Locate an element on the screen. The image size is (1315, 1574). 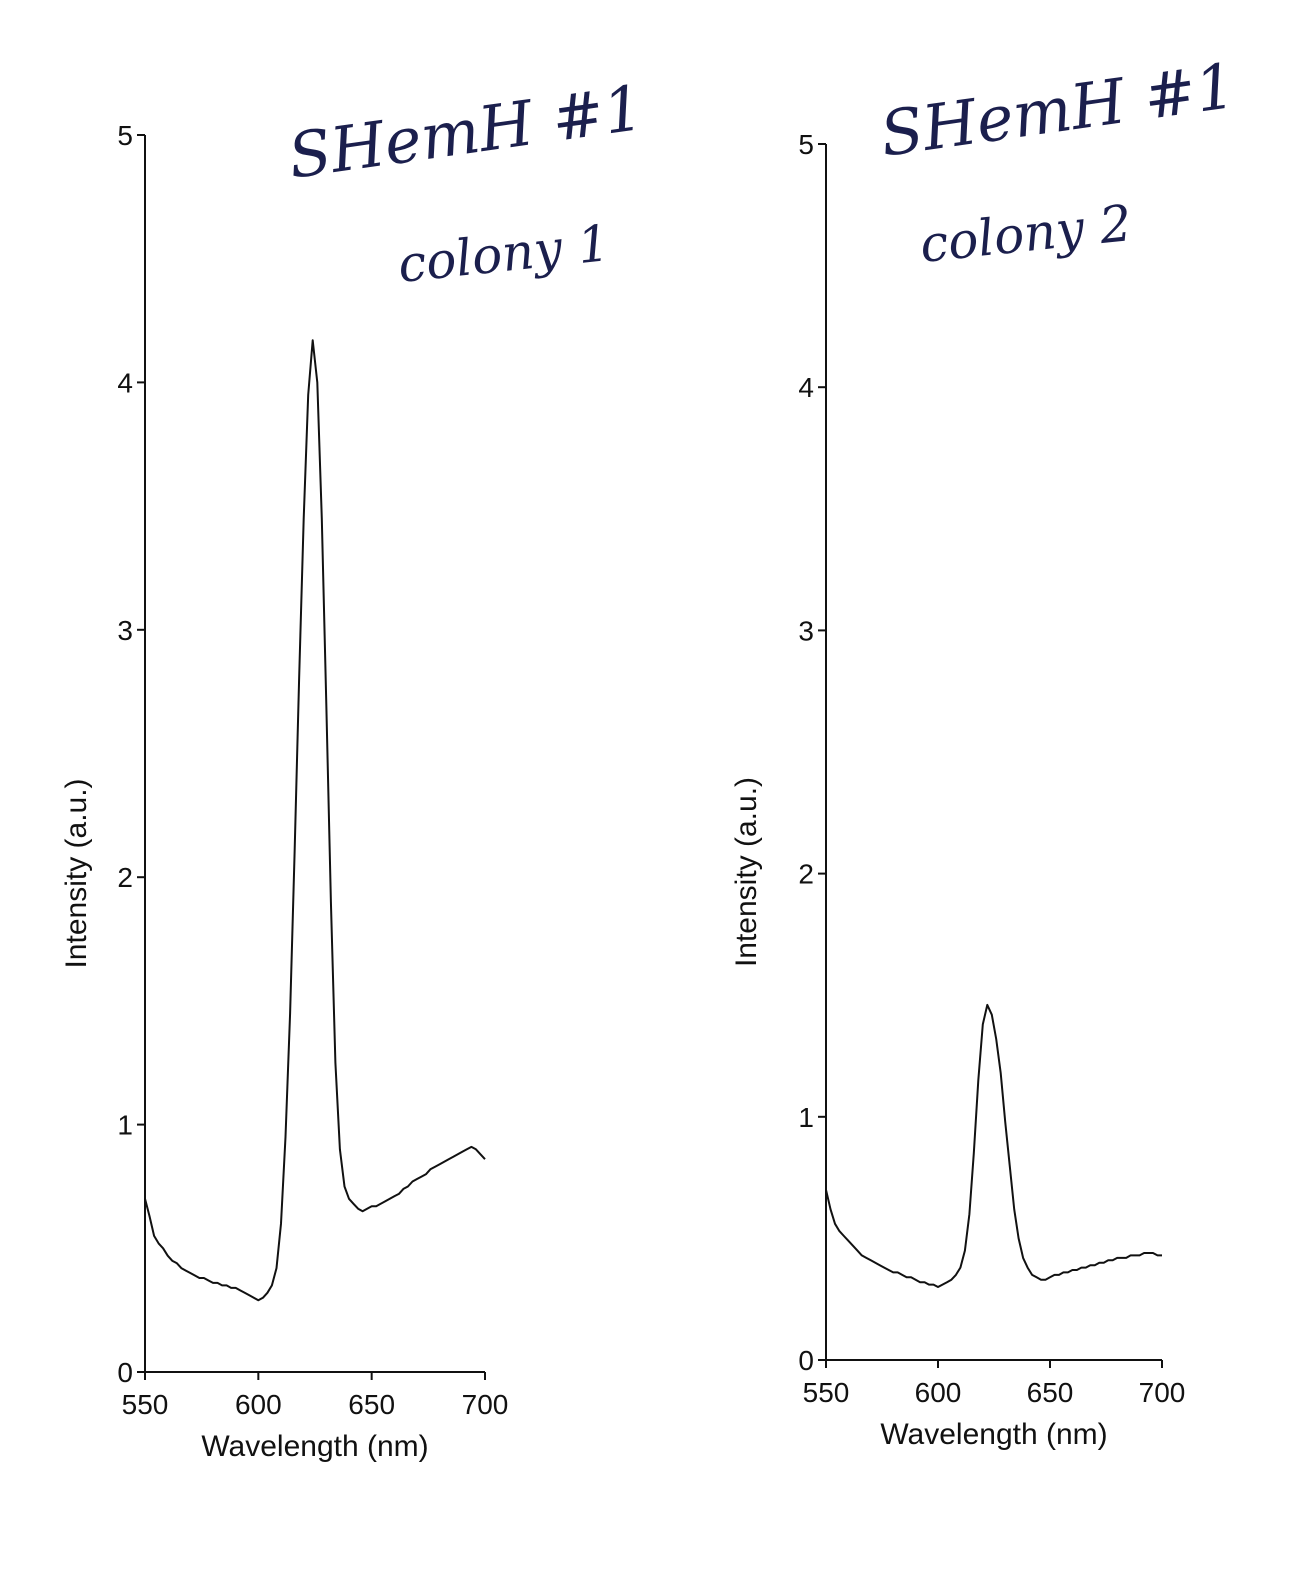
handwritten-title-left: SHemH #1 is located at coordinates (466, 132).